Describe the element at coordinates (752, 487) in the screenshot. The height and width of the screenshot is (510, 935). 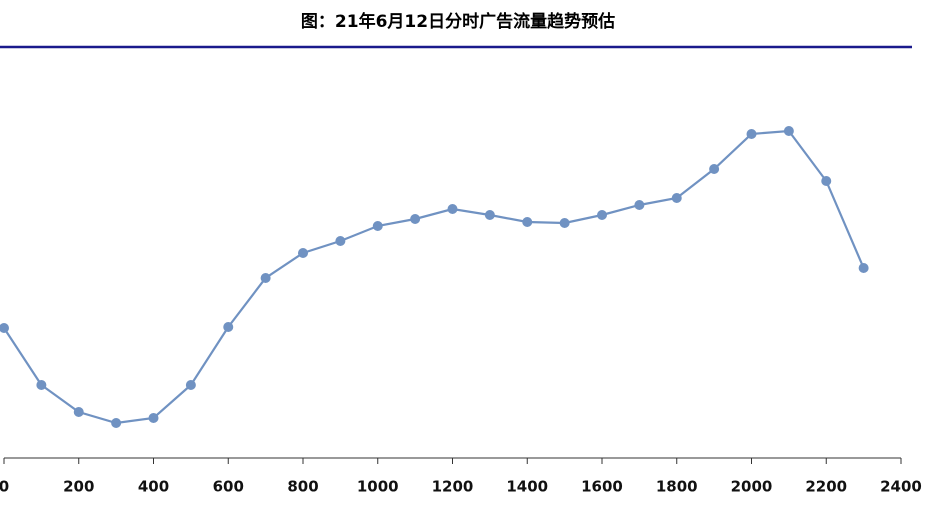
I see `x-tick-label: 2000` at that location.